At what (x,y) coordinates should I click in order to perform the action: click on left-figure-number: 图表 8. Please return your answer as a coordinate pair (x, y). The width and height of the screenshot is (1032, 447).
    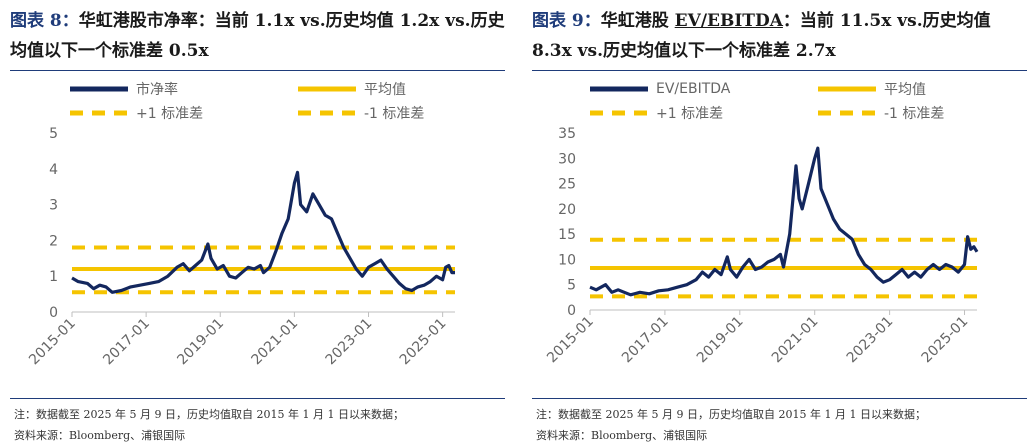
    Looking at the image, I should click on (36, 21).